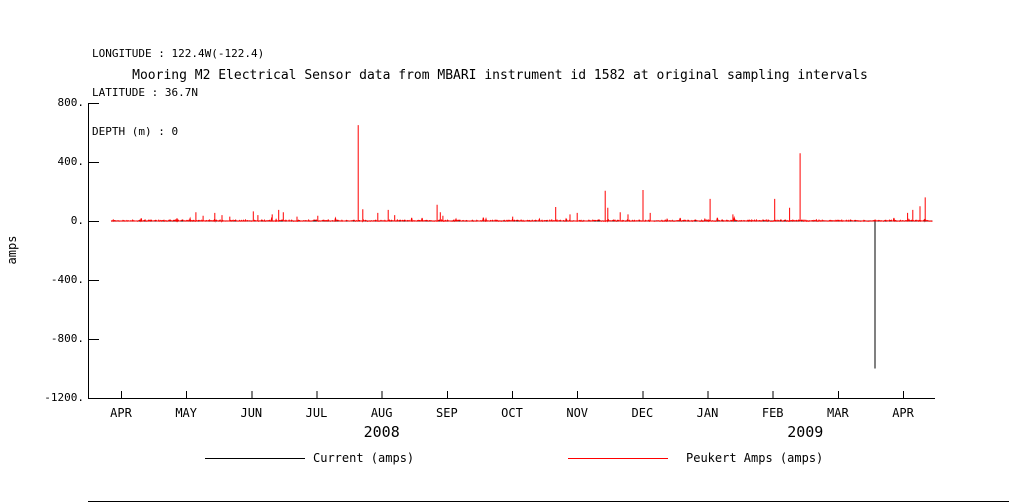  Describe the element at coordinates (135, 131) in the screenshot. I see `depth-text: DEPTH (m) : 0` at that location.